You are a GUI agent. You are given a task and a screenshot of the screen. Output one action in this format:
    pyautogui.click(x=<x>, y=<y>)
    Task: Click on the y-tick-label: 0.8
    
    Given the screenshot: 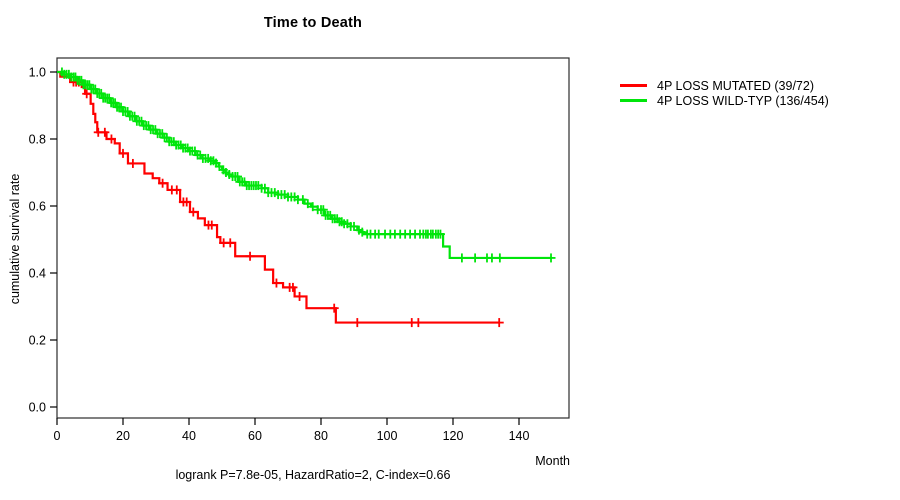 What is the action you would take?
    pyautogui.click(x=37, y=140)
    